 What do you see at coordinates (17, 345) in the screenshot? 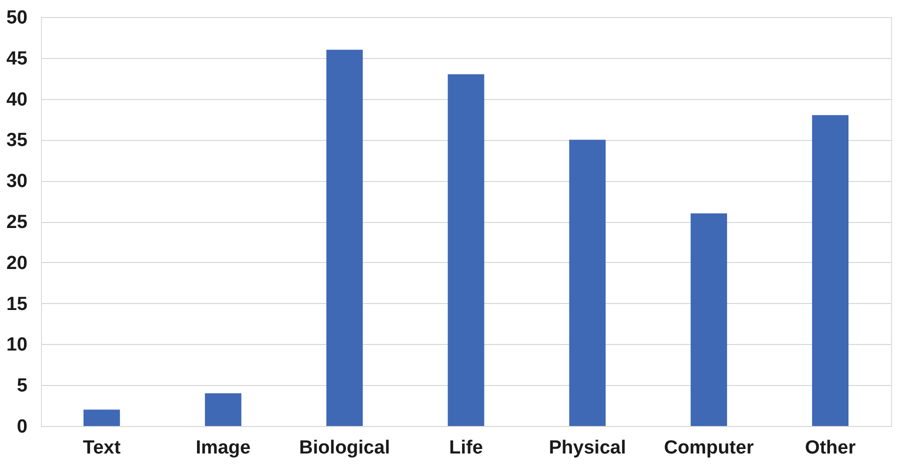
I see `y-tick-label: 10` at bounding box center [17, 345].